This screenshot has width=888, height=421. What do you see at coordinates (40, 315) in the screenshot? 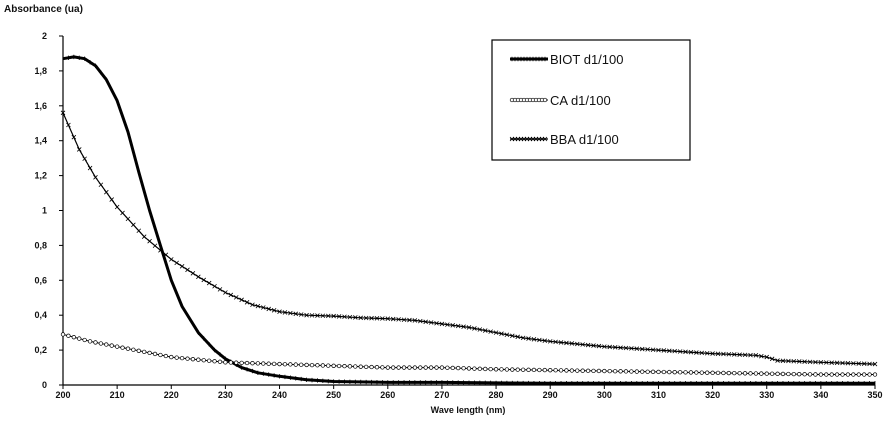
I see `y-tick-label: 0,4` at bounding box center [40, 315].